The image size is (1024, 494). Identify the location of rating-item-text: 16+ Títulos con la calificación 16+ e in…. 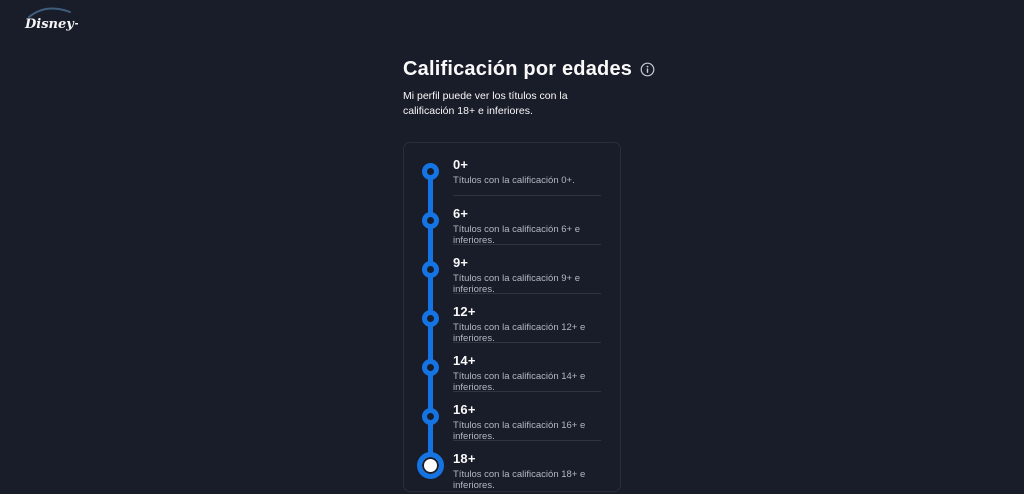
(536, 417).